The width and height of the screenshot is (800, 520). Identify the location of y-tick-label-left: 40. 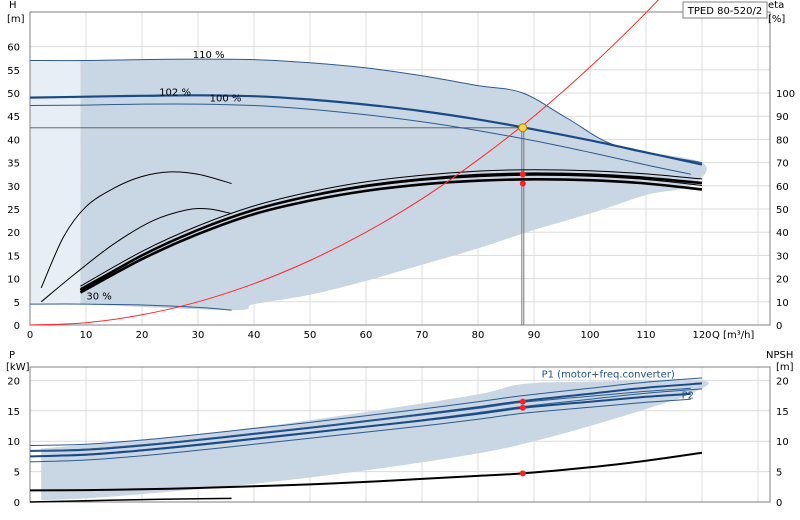
(13, 140).